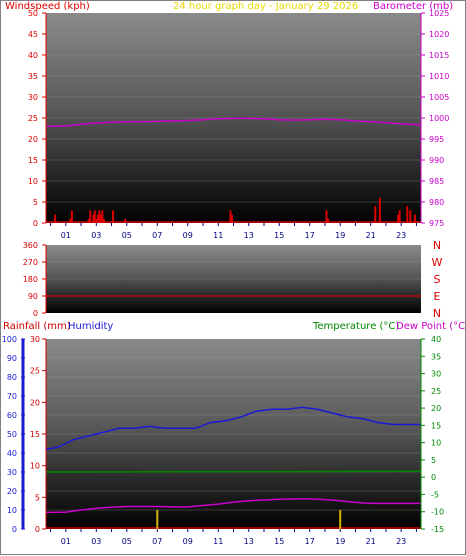 The height and width of the screenshot is (556, 466). Describe the element at coordinates (35, 371) in the screenshot. I see `rain-tick-label: 25` at that location.